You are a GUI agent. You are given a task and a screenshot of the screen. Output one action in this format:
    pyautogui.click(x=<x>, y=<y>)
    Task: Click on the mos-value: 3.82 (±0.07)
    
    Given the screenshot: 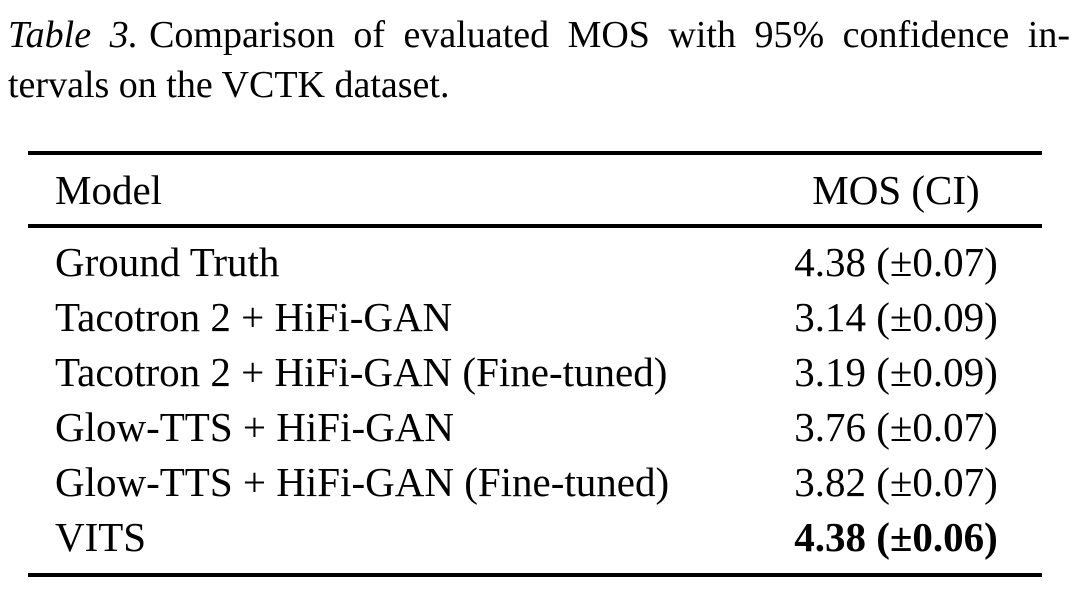 What is the action you would take?
    pyautogui.click(x=896, y=481)
    